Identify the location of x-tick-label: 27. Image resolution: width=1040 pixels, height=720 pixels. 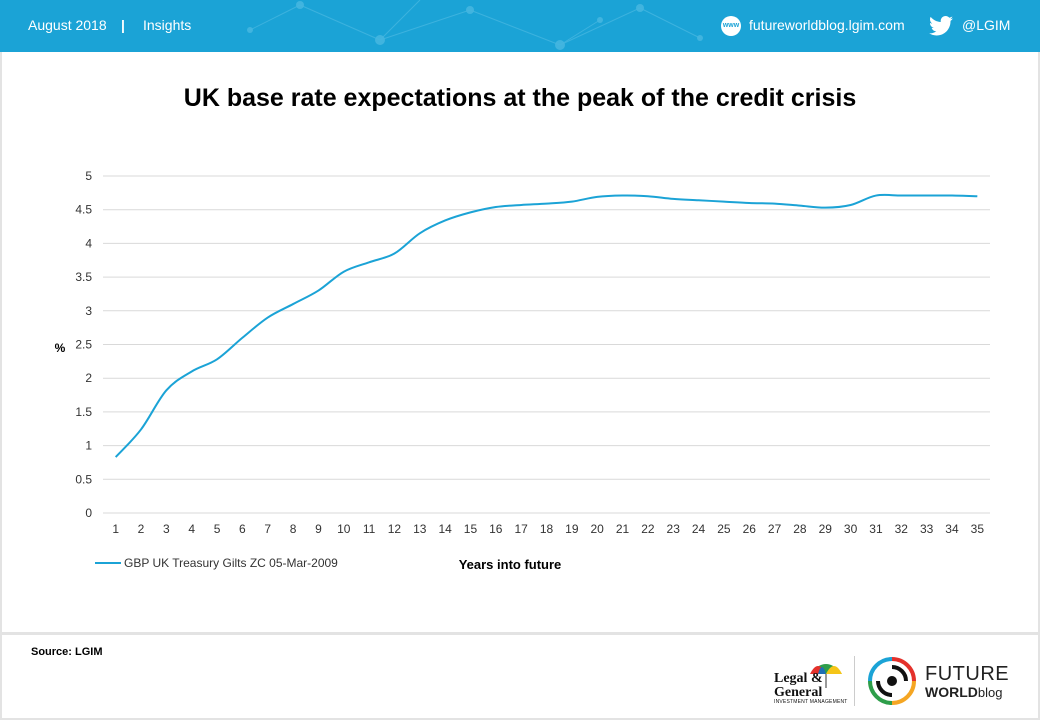
(775, 529).